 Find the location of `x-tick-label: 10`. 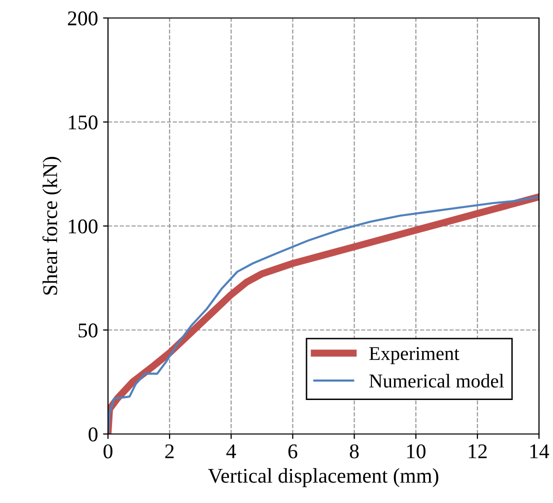

x-tick-label: 10 is located at coordinates (416, 451).